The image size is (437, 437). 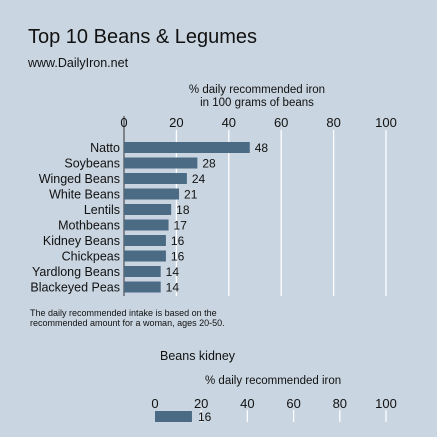 I want to click on kidney-x-tick-label: 80, so click(x=340, y=403).